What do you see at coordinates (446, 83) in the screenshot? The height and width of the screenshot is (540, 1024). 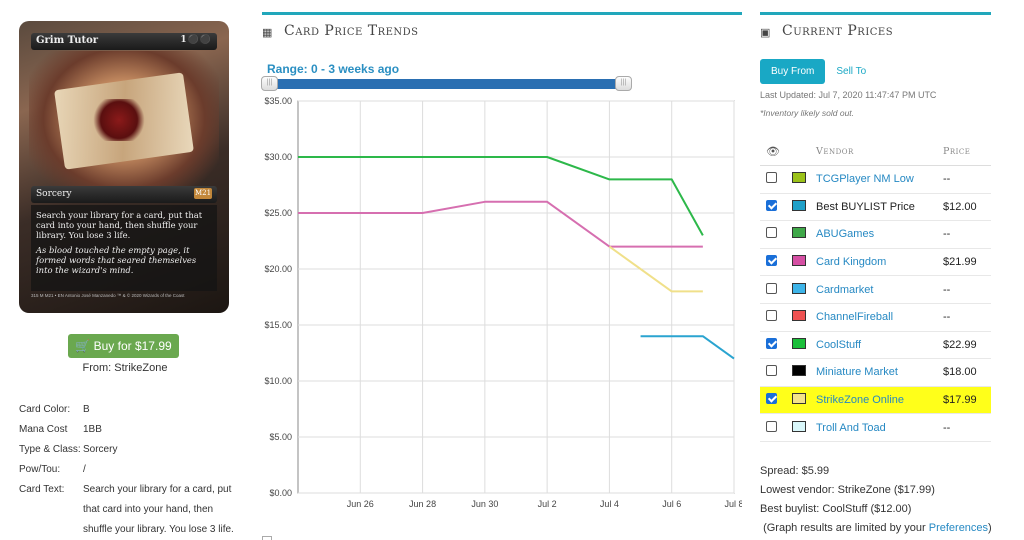 I see `range-slider: ||| |||` at bounding box center [446, 83].